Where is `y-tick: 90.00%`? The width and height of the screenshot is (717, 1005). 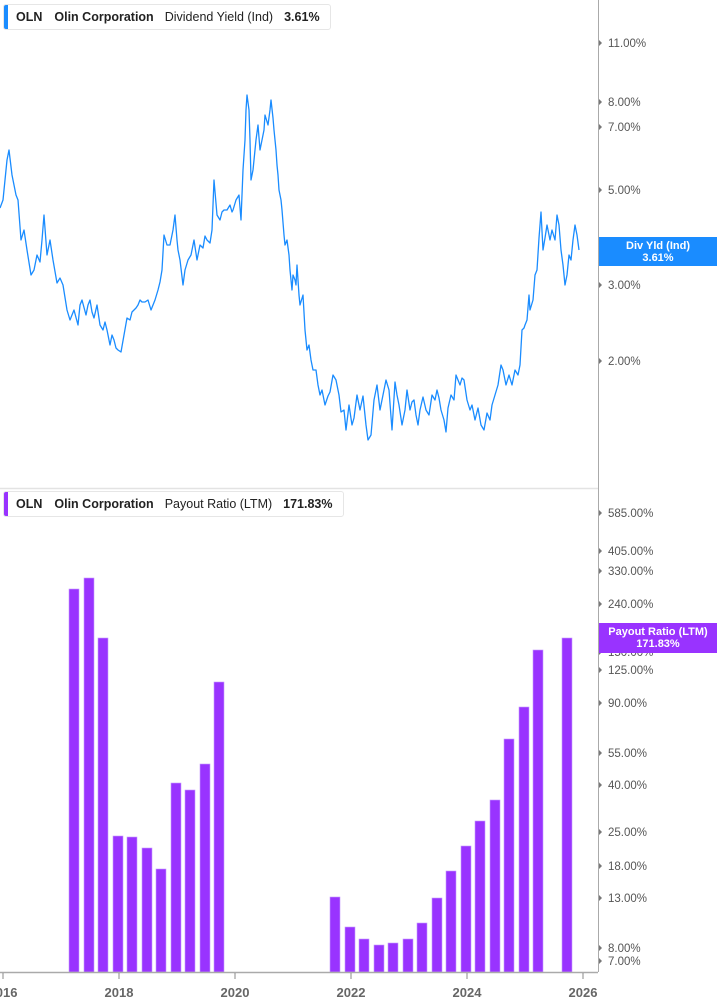
y-tick: 90.00% is located at coordinates (623, 704).